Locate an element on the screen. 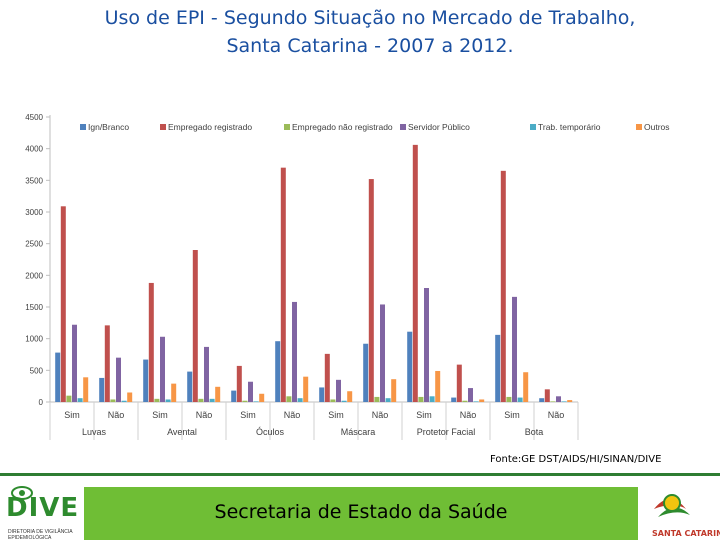  x-group-label: Avental is located at coordinates (182, 432).